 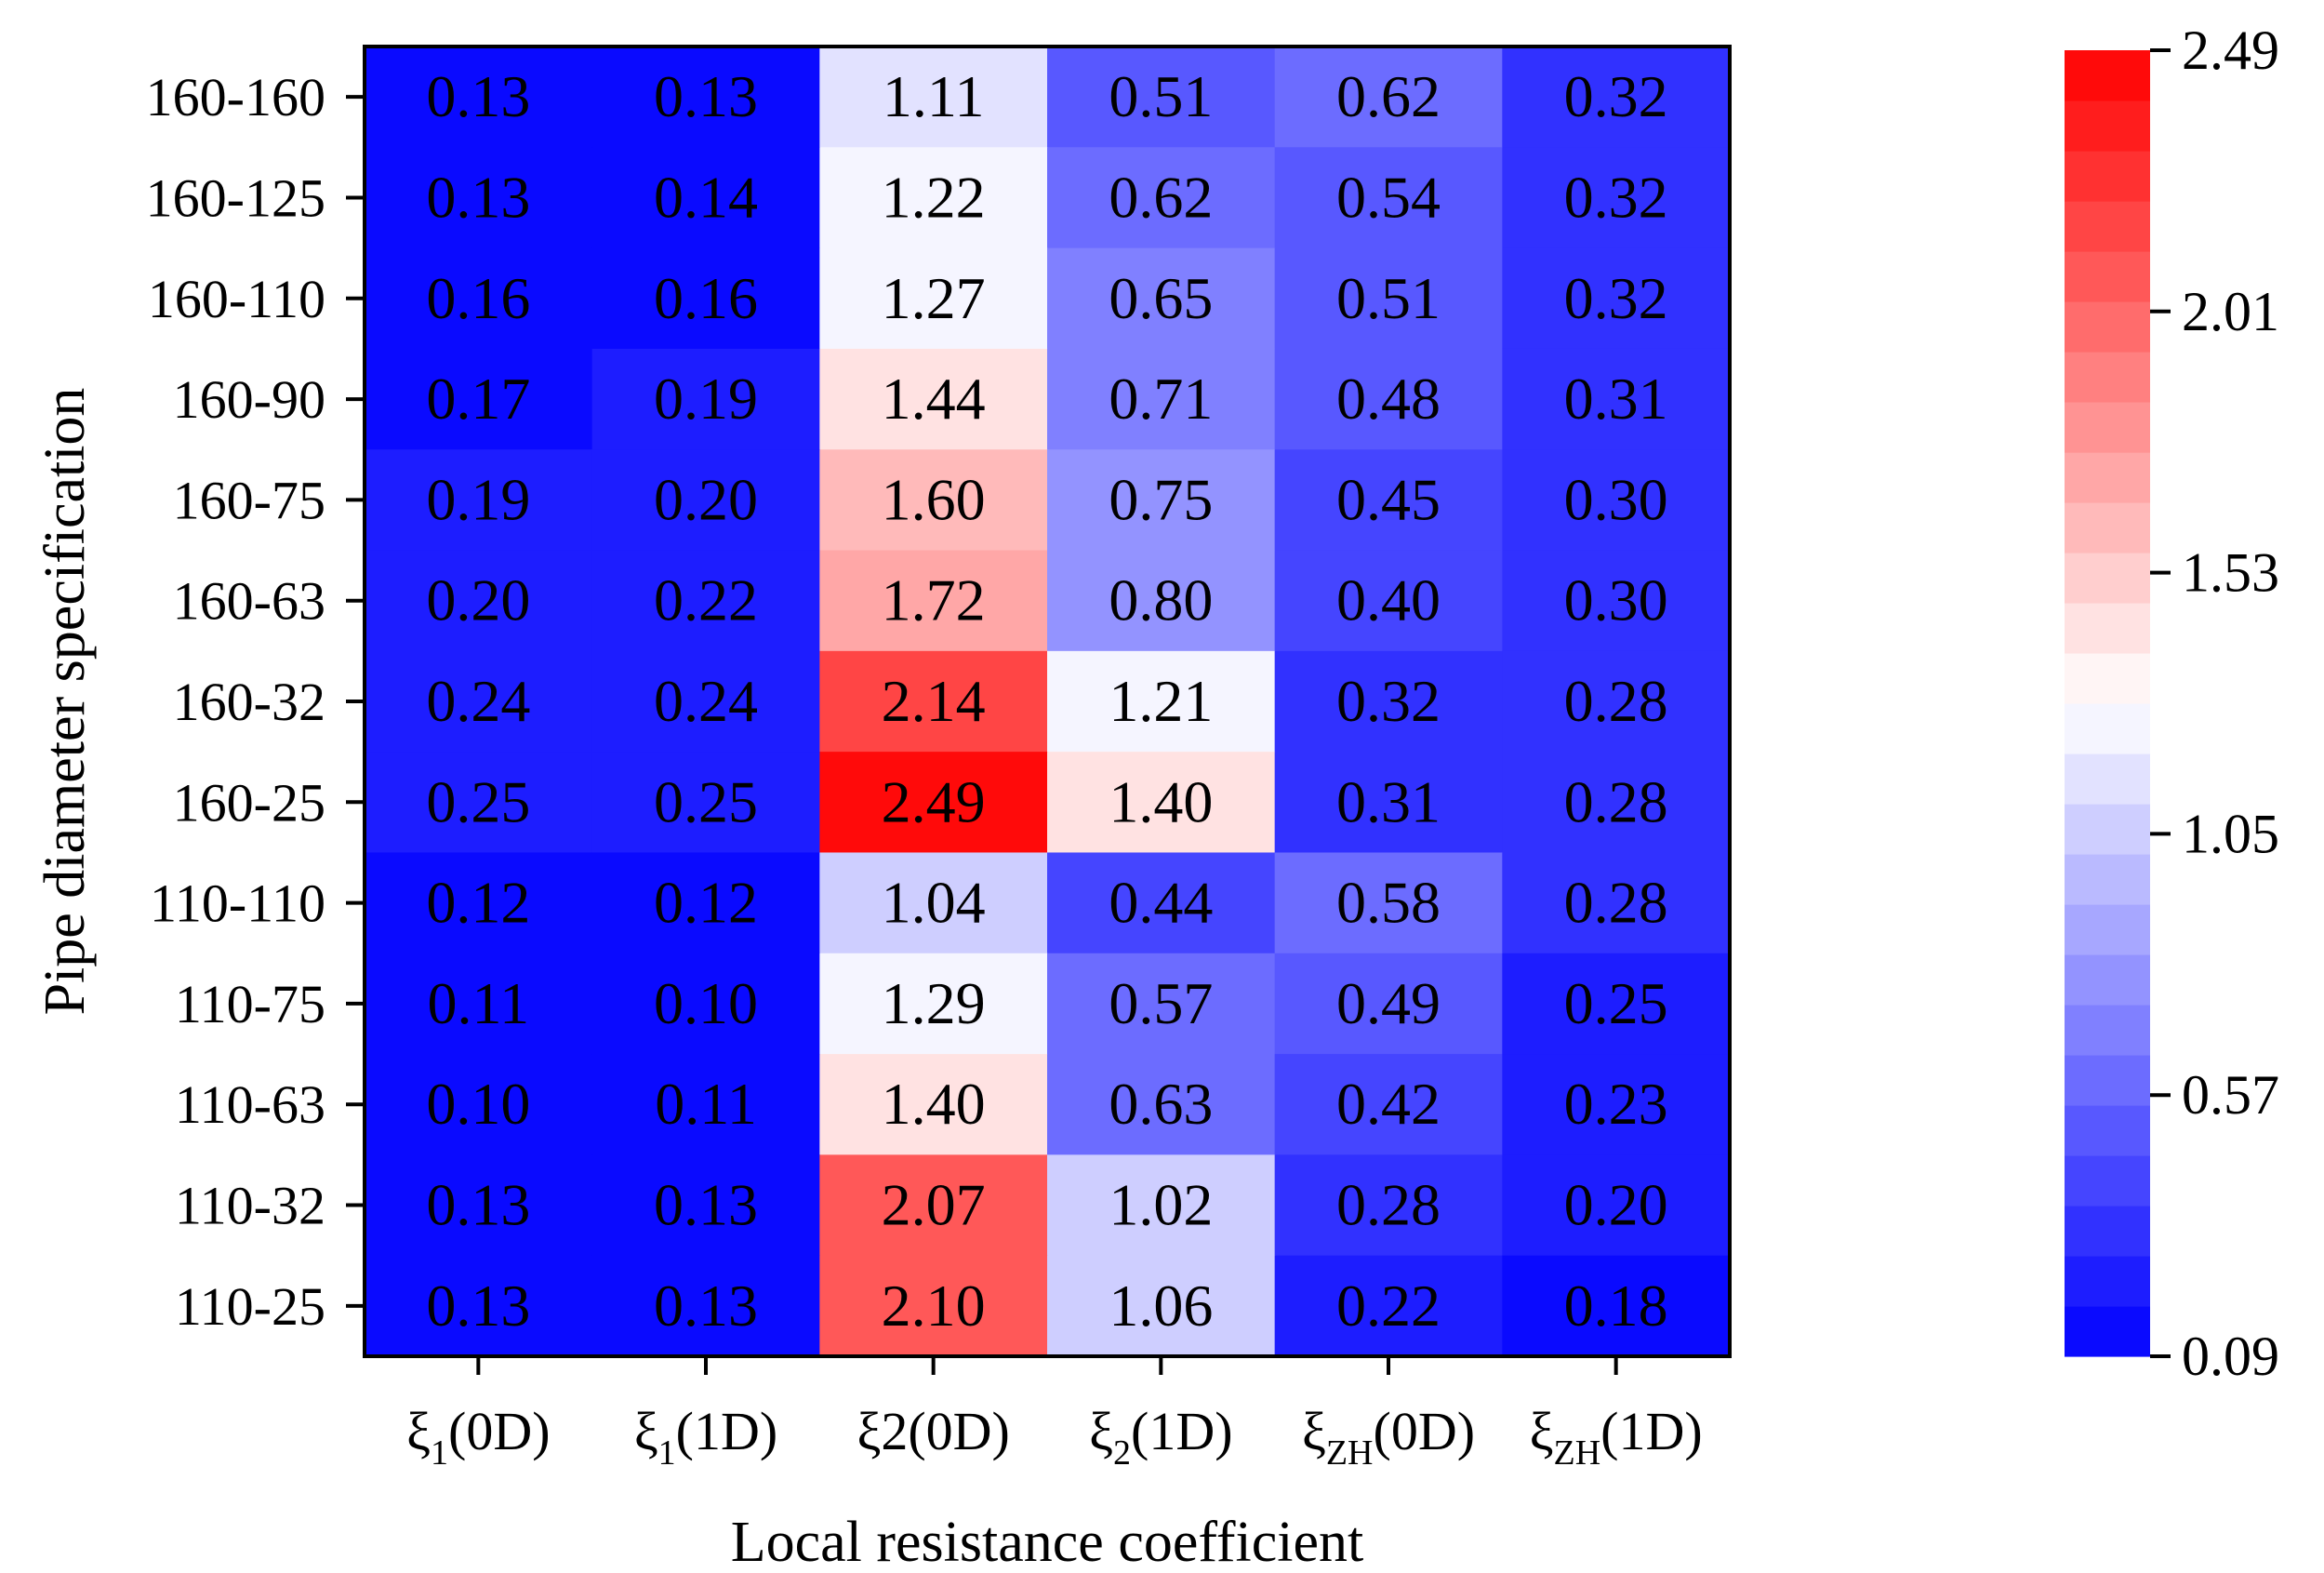 I want to click on y-tick-label: 110-75, so click(x=250, y=1004).